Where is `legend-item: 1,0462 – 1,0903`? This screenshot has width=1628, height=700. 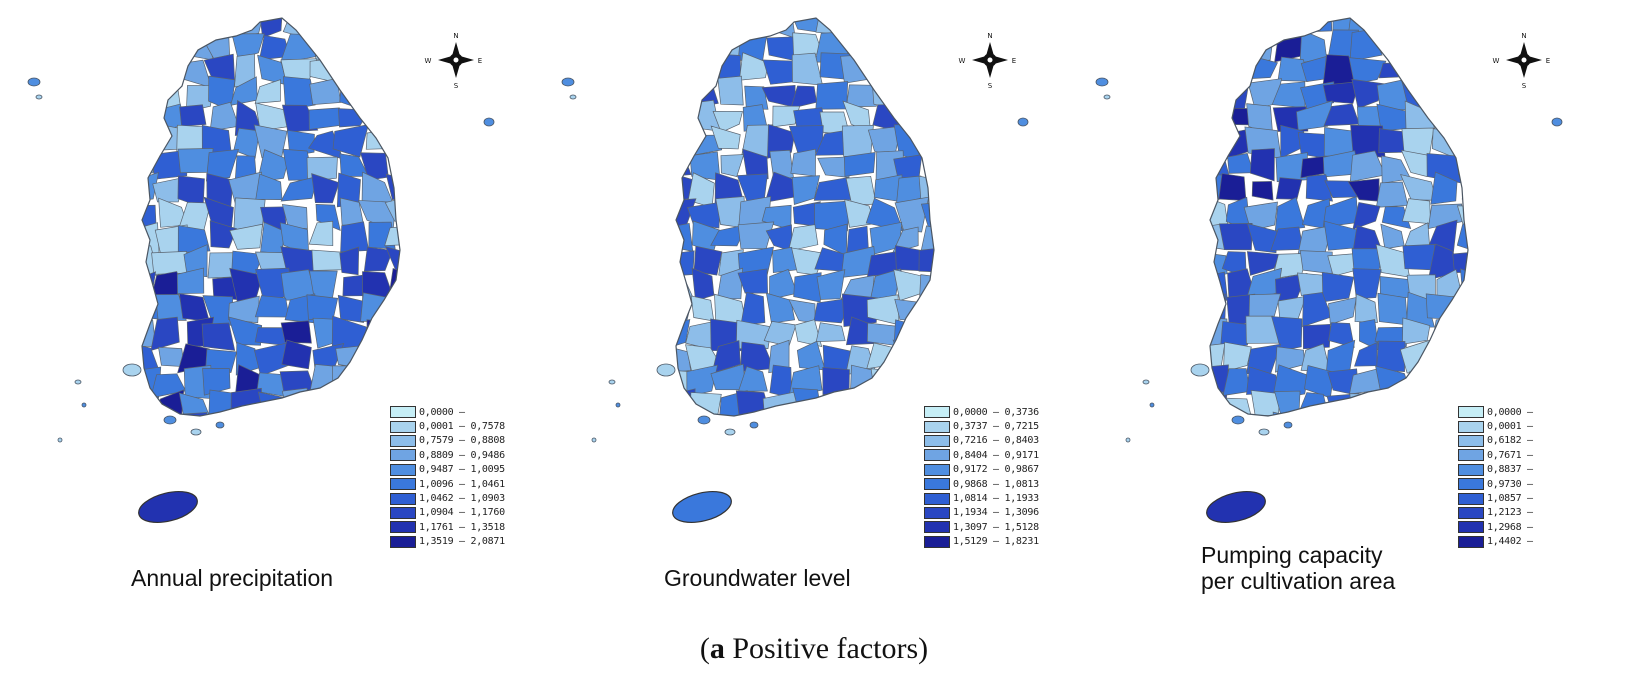 legend-item: 1,0462 – 1,0903 is located at coordinates (450, 498).